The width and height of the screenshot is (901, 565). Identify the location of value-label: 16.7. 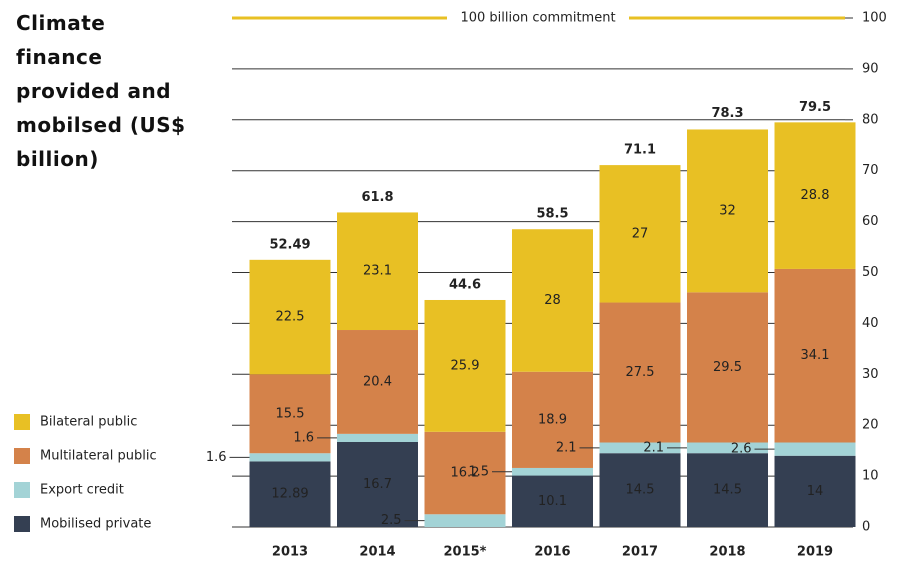
(377, 484).